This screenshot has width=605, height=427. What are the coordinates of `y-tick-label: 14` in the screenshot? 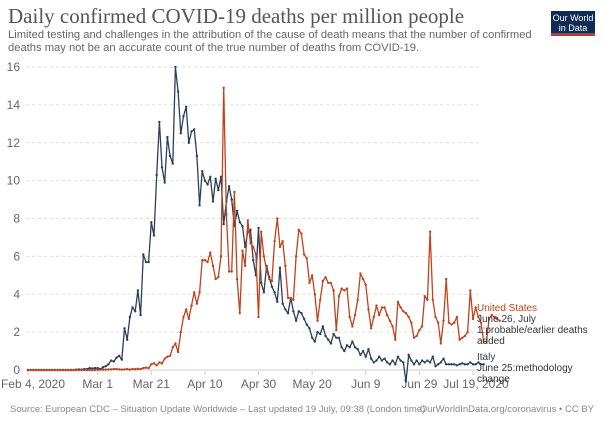 It's located at (14, 105).